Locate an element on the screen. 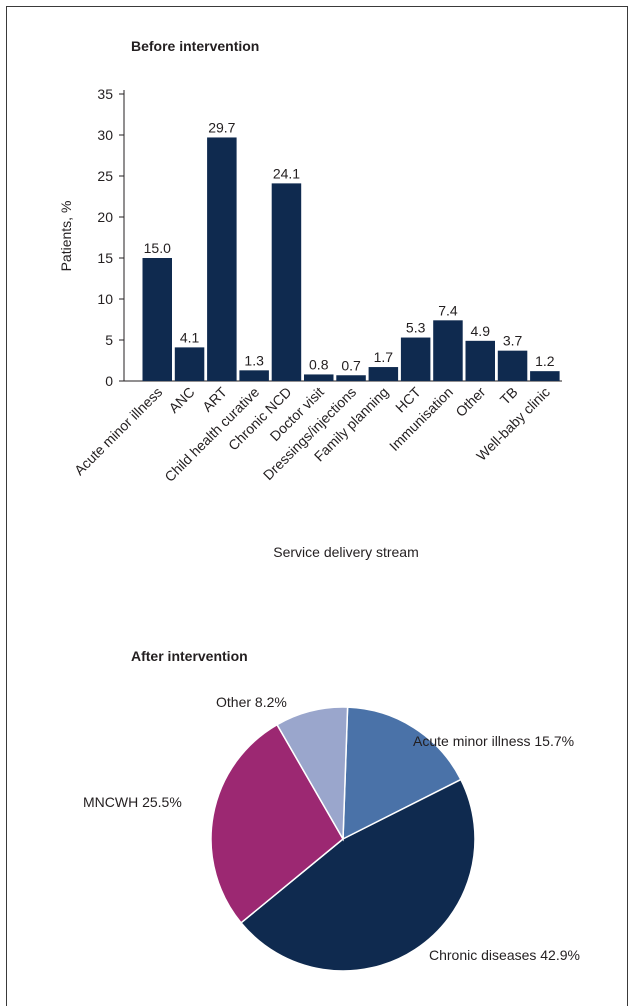 This screenshot has width=636, height=1006. bar-value-label: 4.1 is located at coordinates (190, 337).